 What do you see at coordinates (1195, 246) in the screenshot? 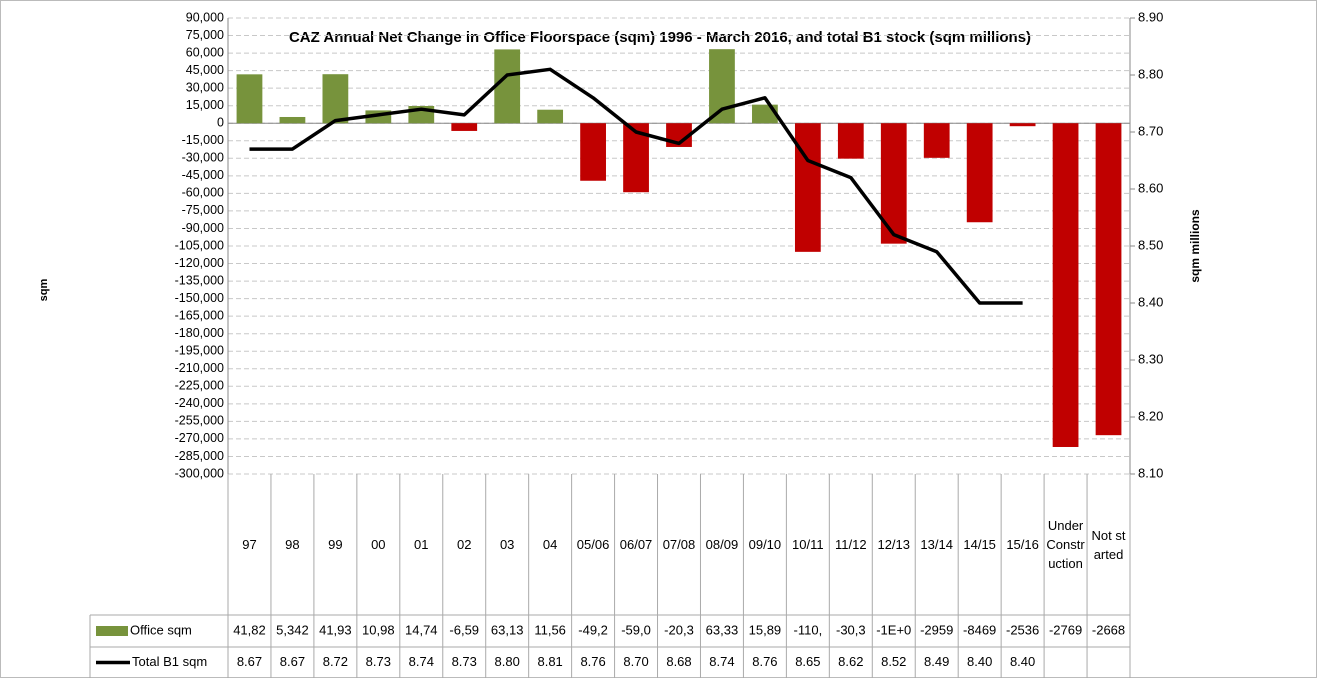
I see `y2-axis-title: sqm millions` at bounding box center [1195, 246].